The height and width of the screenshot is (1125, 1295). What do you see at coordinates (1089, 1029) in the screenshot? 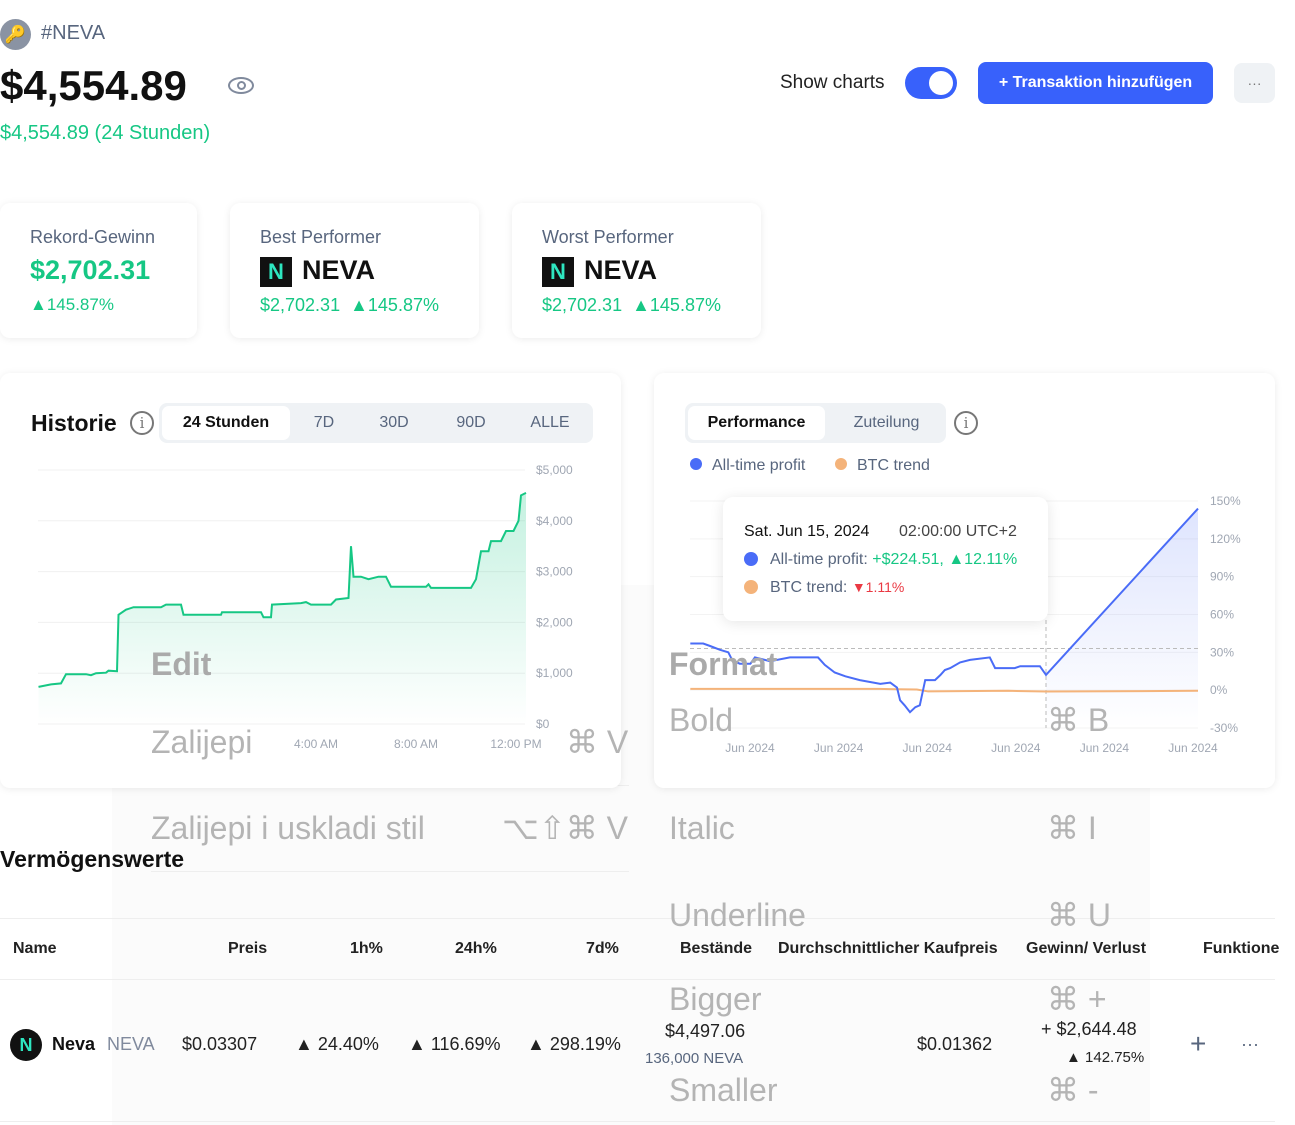
I see `asset-pnl: + $2,644.48` at bounding box center [1089, 1029].